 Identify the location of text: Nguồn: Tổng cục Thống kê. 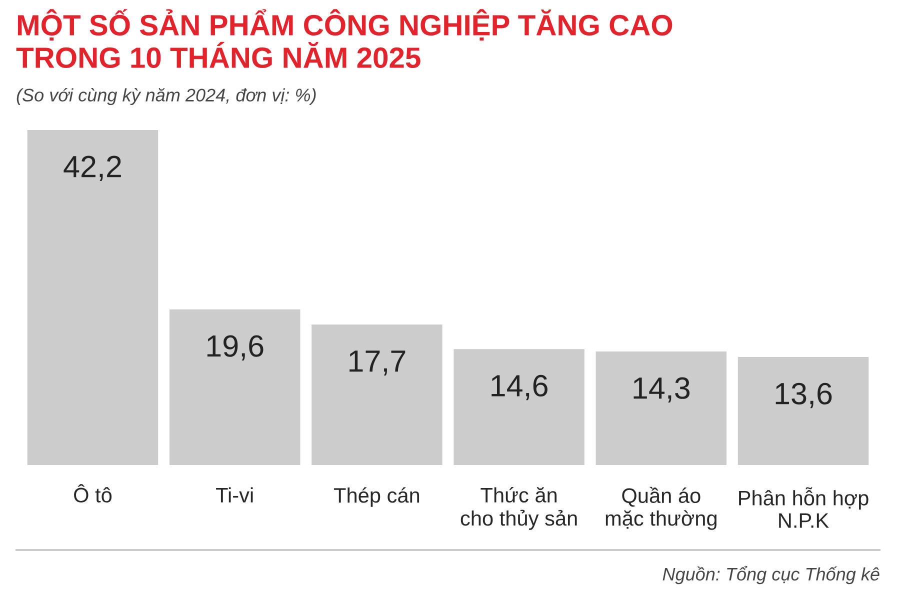
(771, 575).